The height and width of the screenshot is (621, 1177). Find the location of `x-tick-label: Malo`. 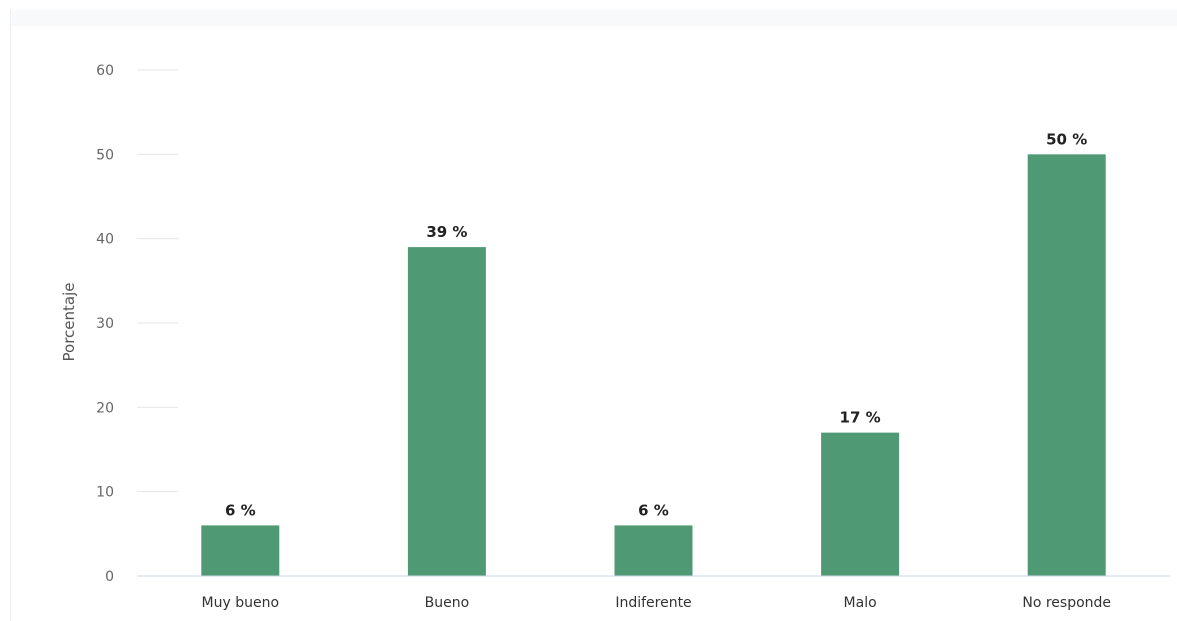

x-tick-label: Malo is located at coordinates (860, 603).